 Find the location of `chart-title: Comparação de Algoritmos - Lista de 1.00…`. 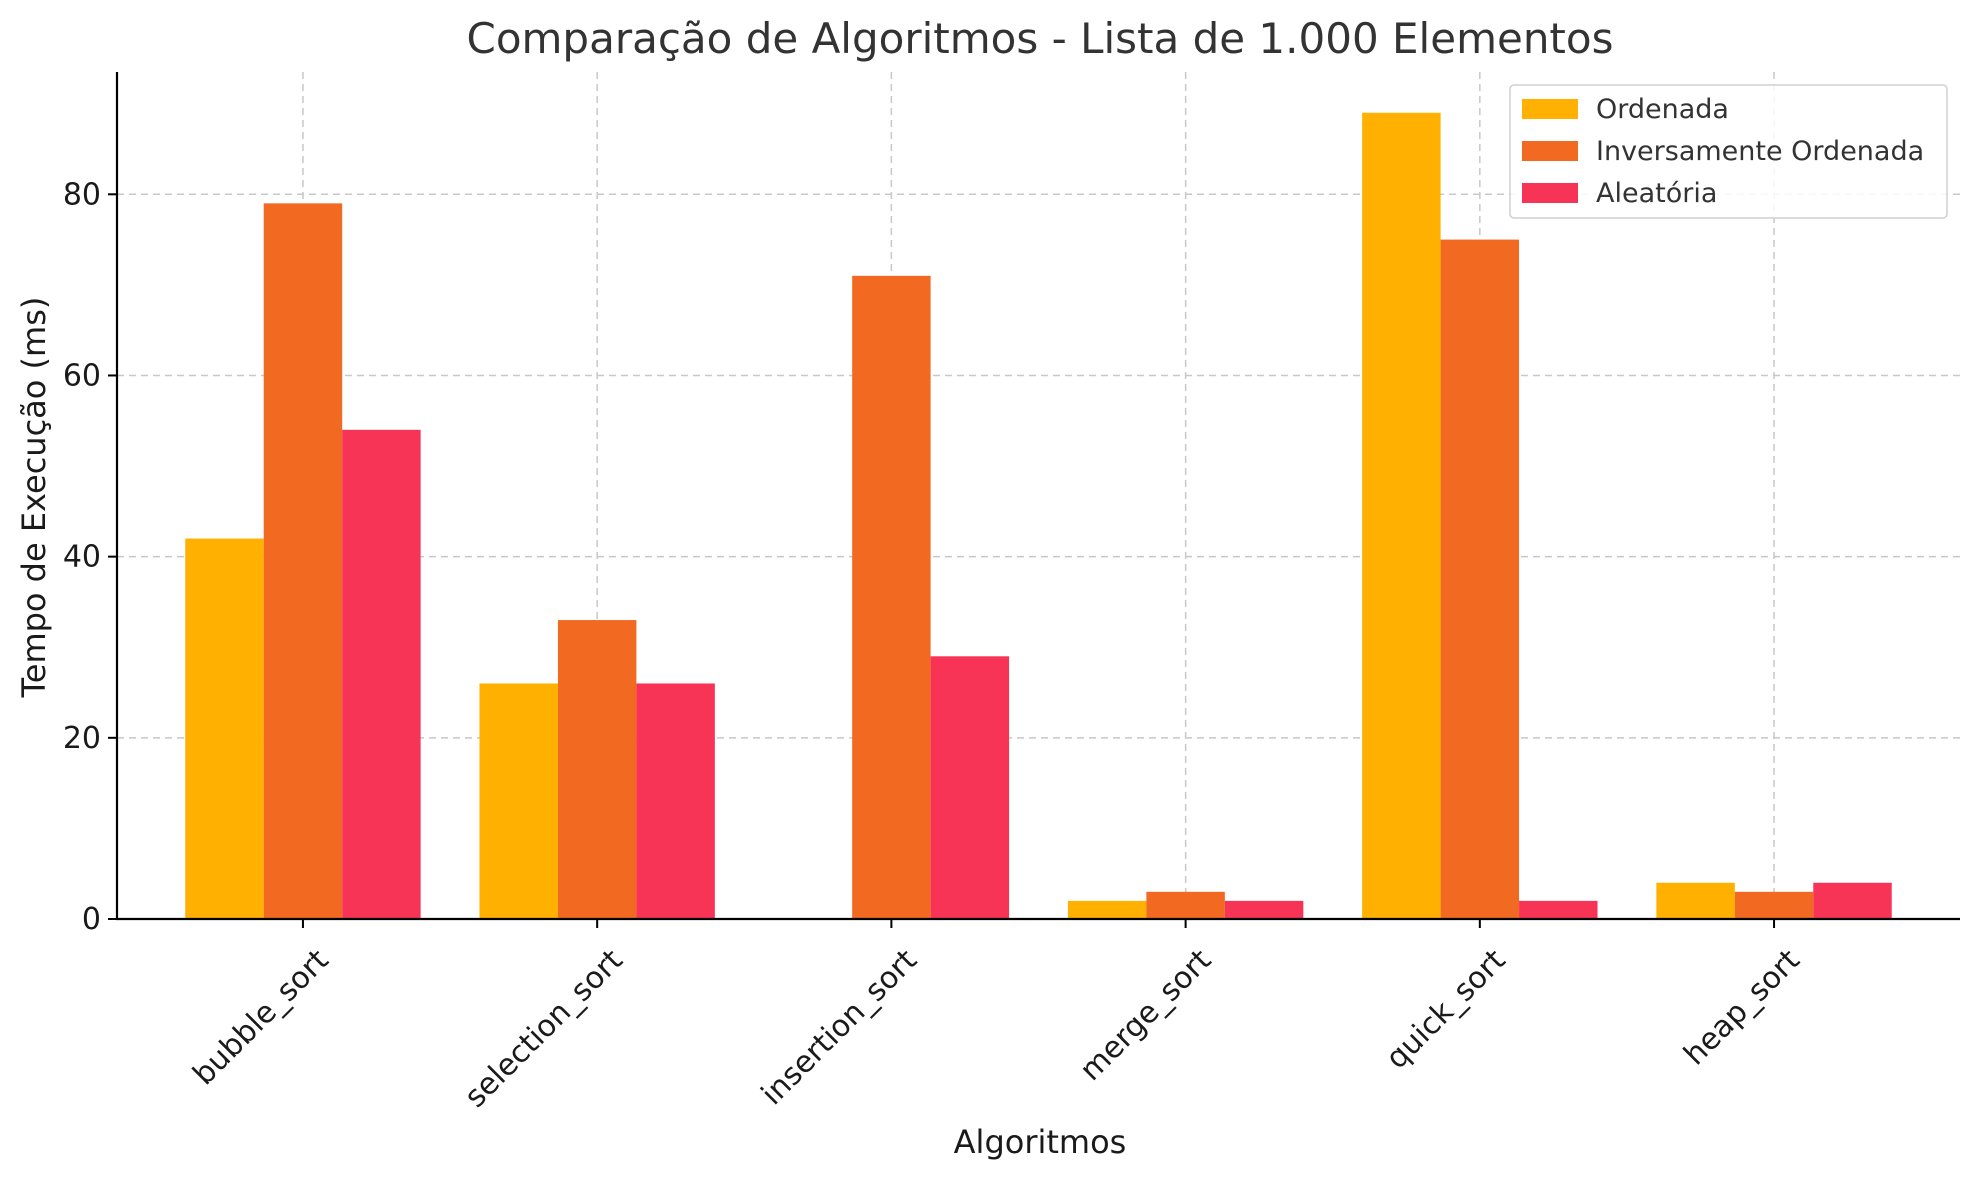

chart-title: Comparação de Algoritmos - Lista de 1.00… is located at coordinates (1040, 38).